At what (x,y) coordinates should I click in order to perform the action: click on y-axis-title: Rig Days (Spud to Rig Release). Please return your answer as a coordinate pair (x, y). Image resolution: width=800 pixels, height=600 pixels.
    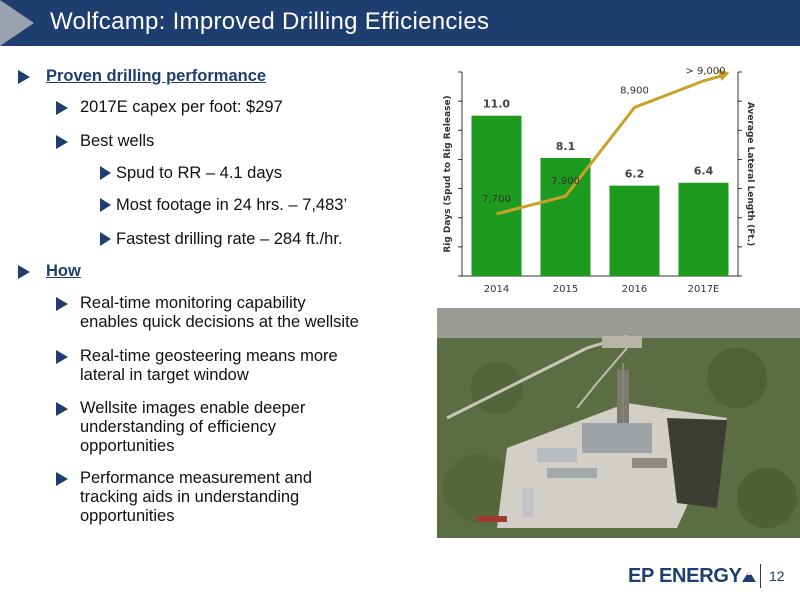
    Looking at the image, I should click on (448, 173).